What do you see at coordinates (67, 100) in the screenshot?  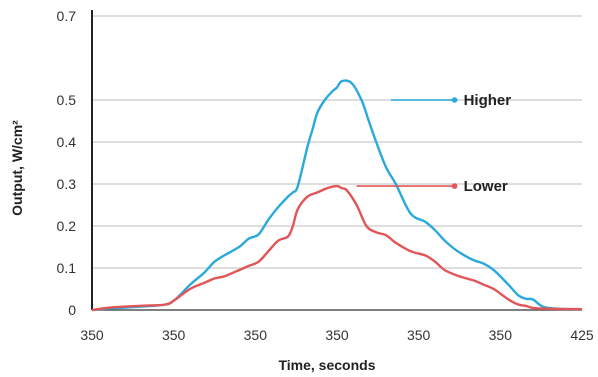 I see `y-tick-label: 0.5` at bounding box center [67, 100].